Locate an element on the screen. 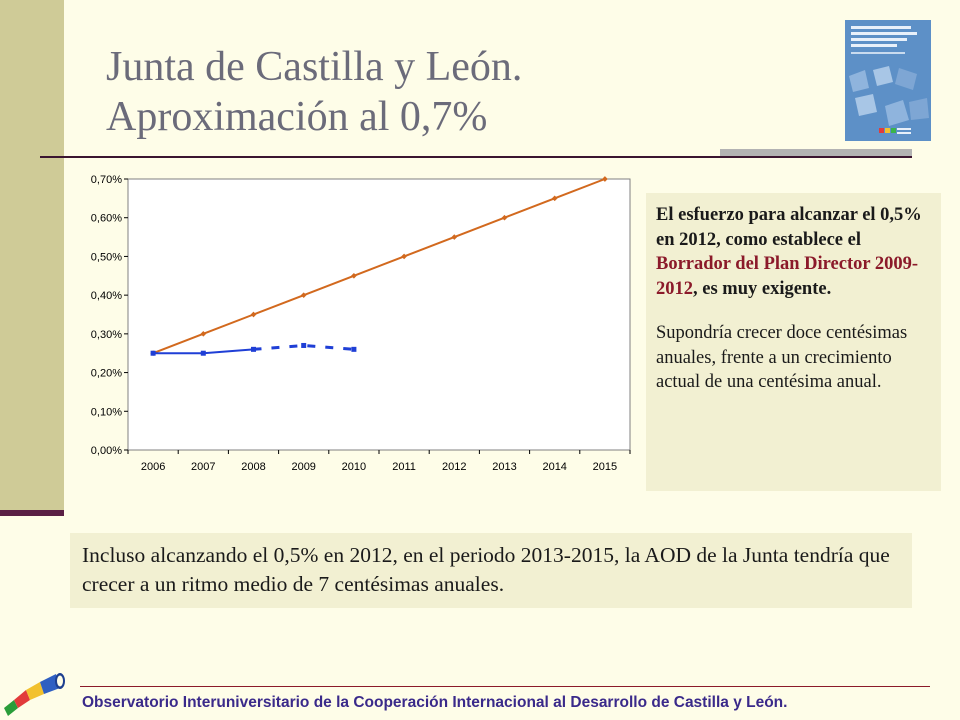 The image size is (960, 720). y-tick-label: 0,60% is located at coordinates (106, 219).